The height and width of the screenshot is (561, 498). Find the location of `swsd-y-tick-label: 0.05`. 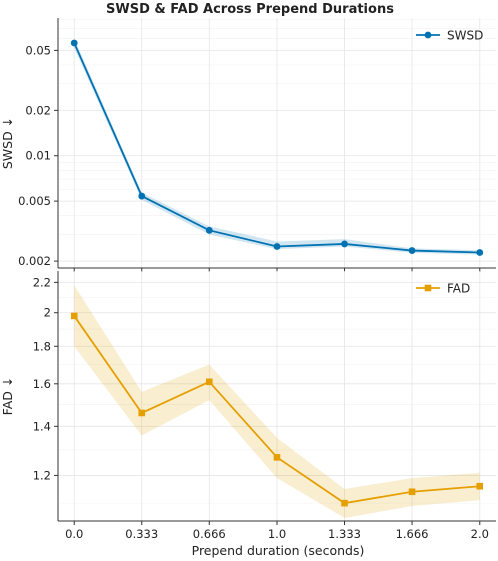

swsd-y-tick-label: 0.05 is located at coordinates (38, 50).